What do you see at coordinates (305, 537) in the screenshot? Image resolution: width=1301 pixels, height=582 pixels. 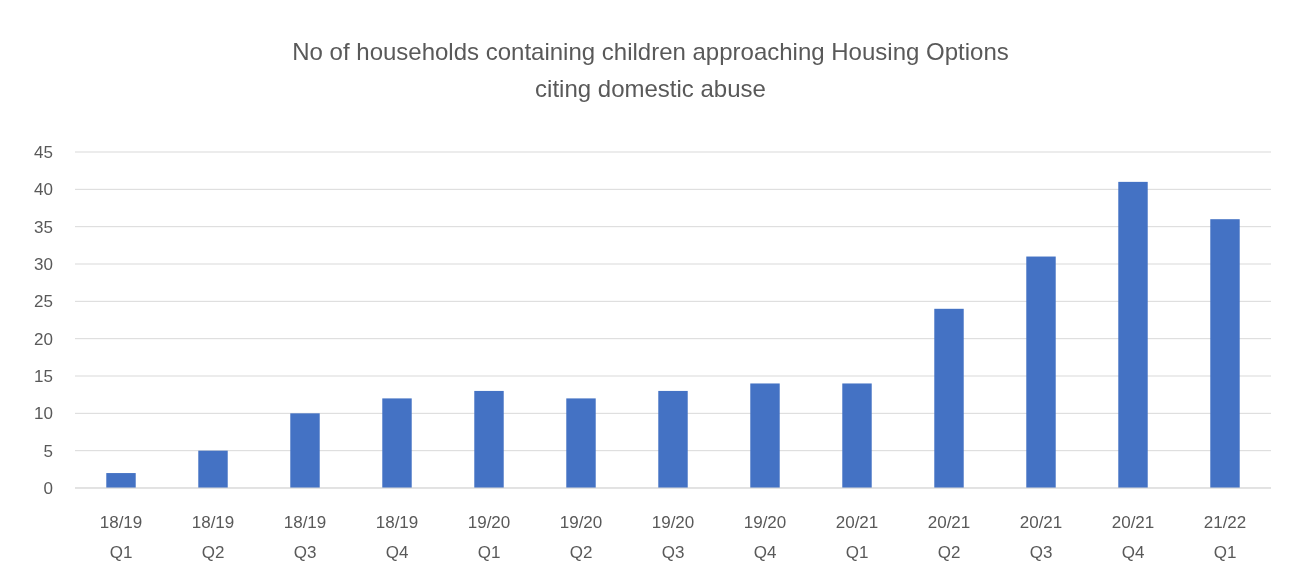 I see `x-tick-label: 18/19 Q3` at bounding box center [305, 537].